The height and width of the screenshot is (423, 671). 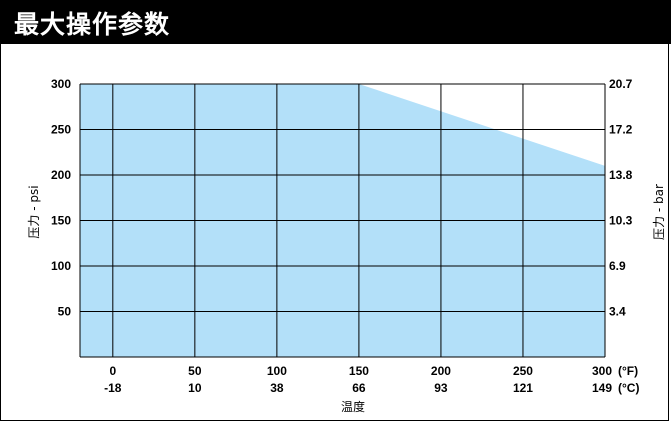 What do you see at coordinates (441, 371) in the screenshot?
I see `x-tick-label-fahrenheit: 200` at bounding box center [441, 371].